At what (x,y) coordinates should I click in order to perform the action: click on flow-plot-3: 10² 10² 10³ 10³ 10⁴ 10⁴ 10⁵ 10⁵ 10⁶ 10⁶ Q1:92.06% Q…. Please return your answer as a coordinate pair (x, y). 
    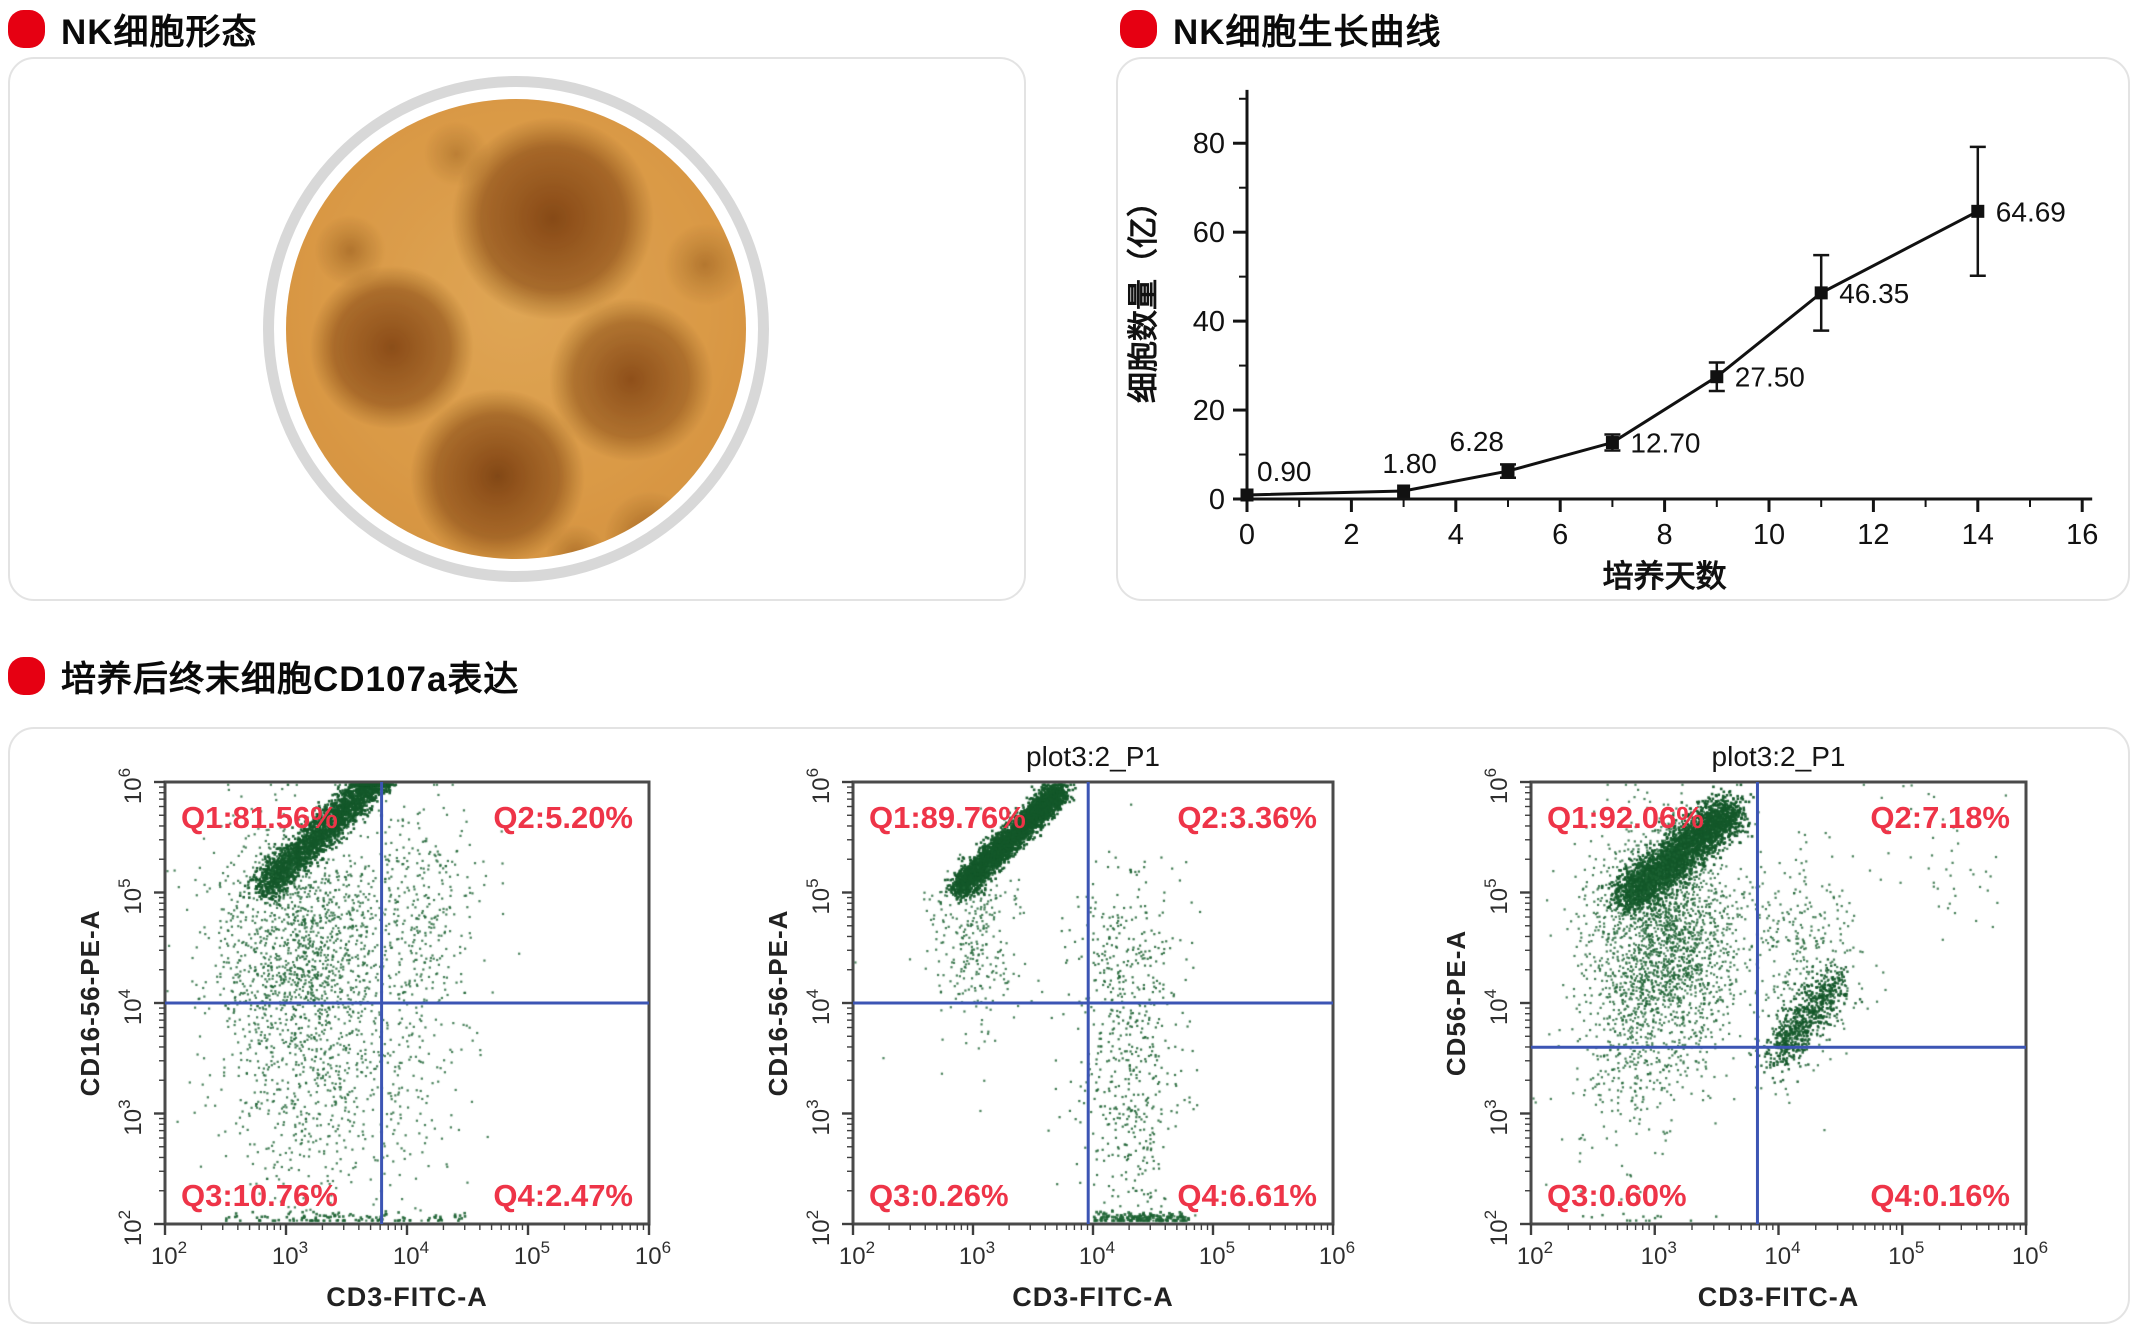
    Looking at the image, I should click on (1758, 1023).